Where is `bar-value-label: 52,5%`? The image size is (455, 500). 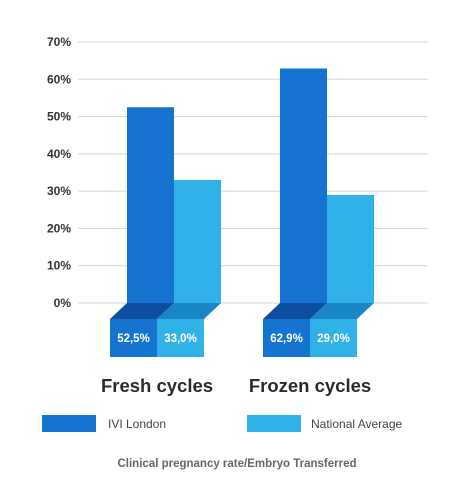 bar-value-label: 52,5% is located at coordinates (133, 339).